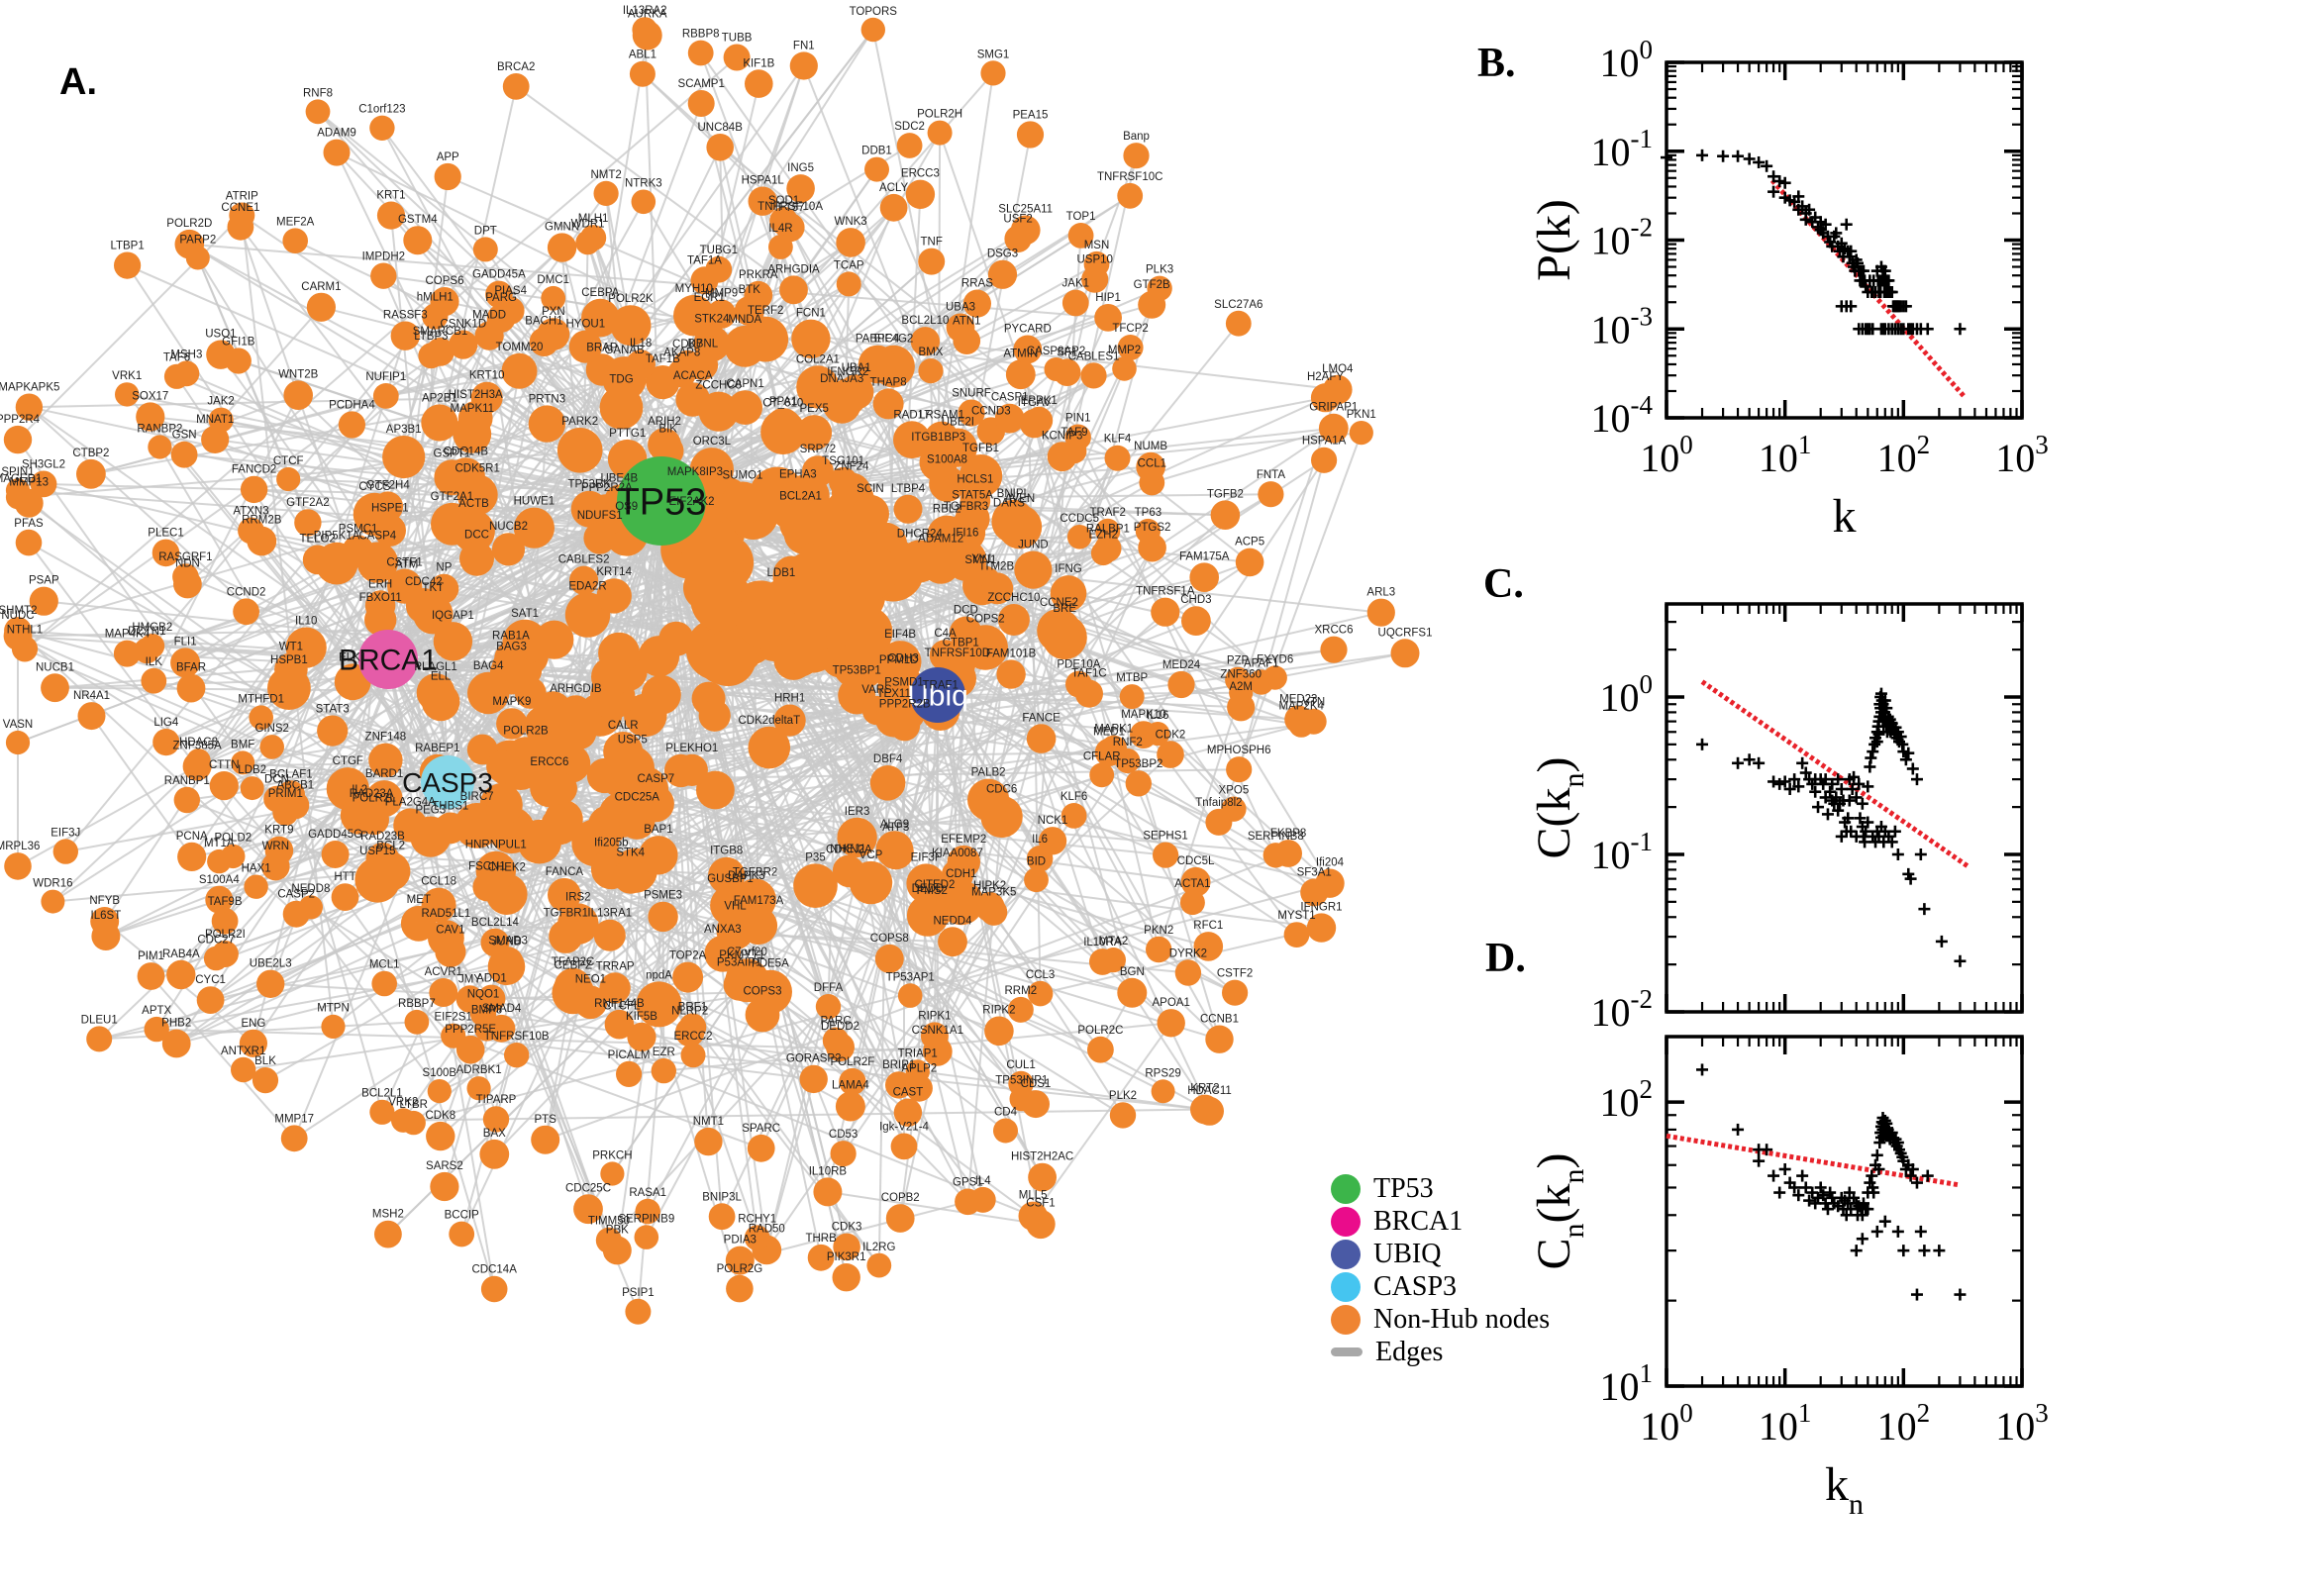 The height and width of the screenshot is (1596, 2323). Describe the element at coordinates (975, 480) in the screenshot. I see `node-label: HCLS1` at that location.